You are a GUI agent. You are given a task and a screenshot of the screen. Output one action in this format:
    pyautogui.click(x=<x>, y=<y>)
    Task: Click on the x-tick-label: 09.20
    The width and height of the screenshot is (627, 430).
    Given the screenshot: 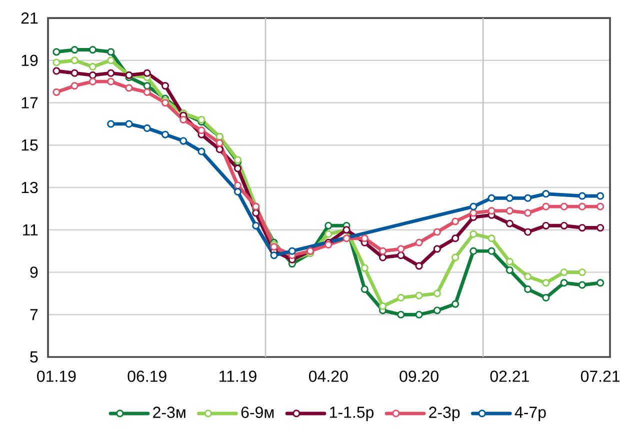 What is the action you would take?
    pyautogui.click(x=419, y=376)
    